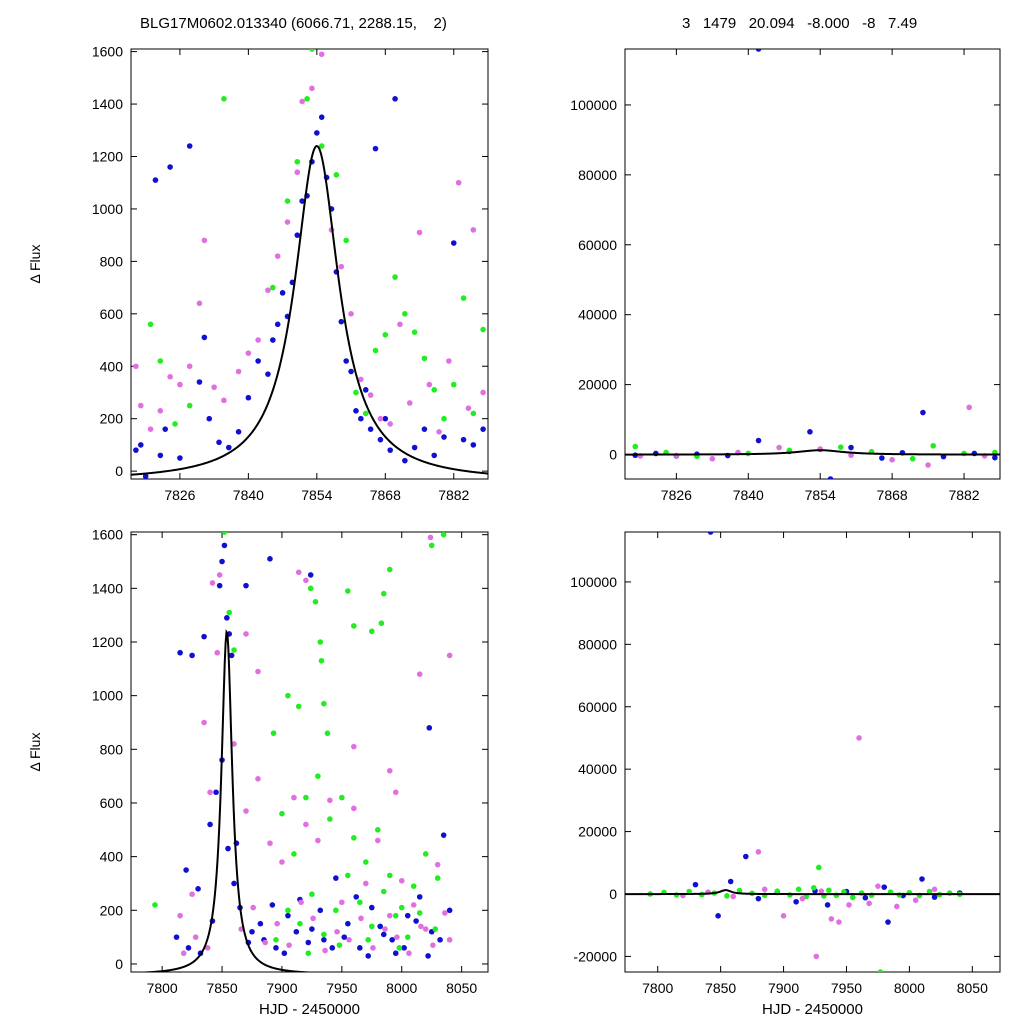 Image resolution: width=1024 pixels, height=1024 pixels. What do you see at coordinates (107, 696) in the screenshot?
I see `y-tick-label: 1000` at bounding box center [107, 696].